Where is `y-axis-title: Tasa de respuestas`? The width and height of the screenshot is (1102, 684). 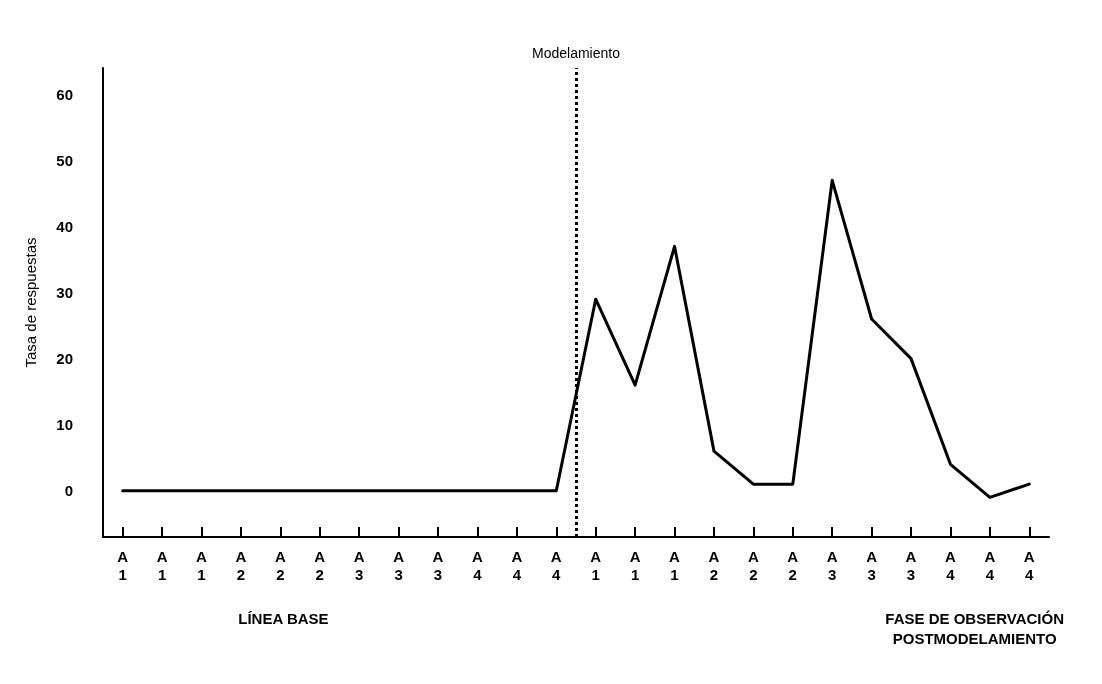
y-axis-title: Tasa de respuestas is located at coordinates (30, 302).